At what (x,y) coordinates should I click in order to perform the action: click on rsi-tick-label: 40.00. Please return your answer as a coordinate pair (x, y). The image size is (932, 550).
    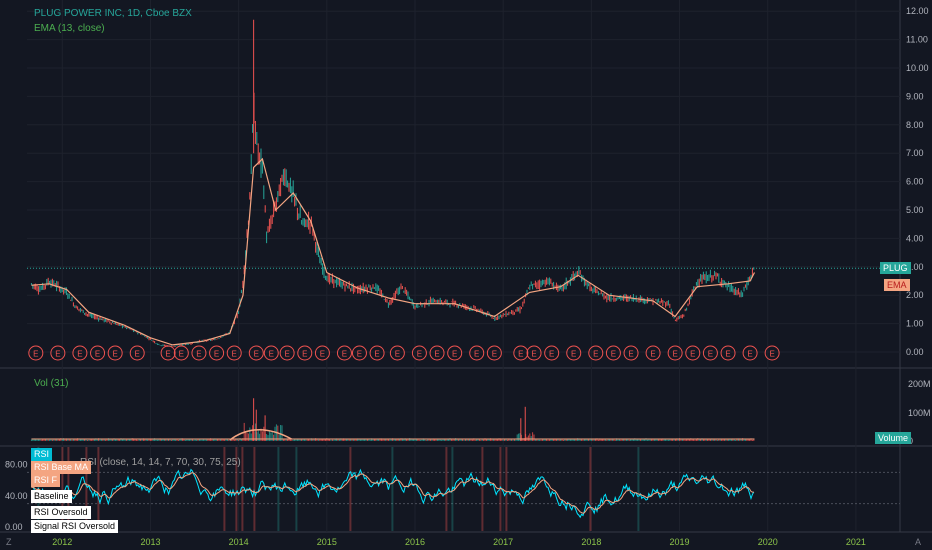
    Looking at the image, I should click on (16, 496).